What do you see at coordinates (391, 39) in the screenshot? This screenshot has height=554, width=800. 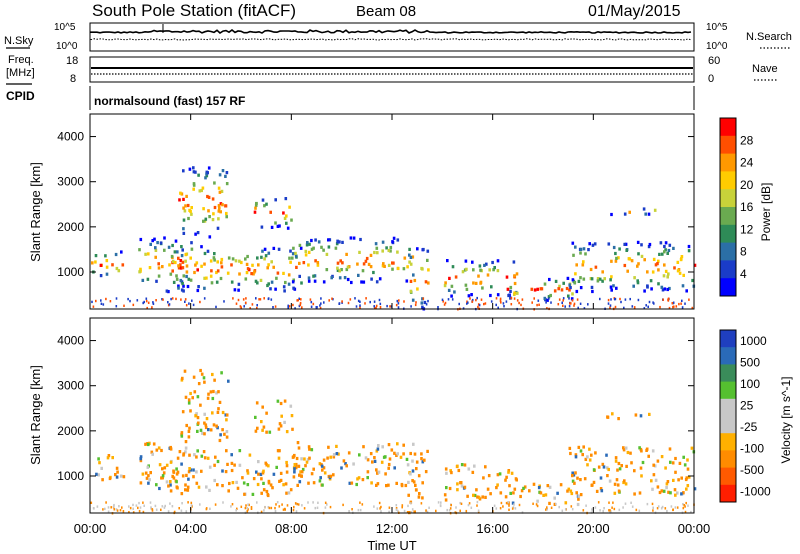 I see `nsearch-series-line` at bounding box center [391, 39].